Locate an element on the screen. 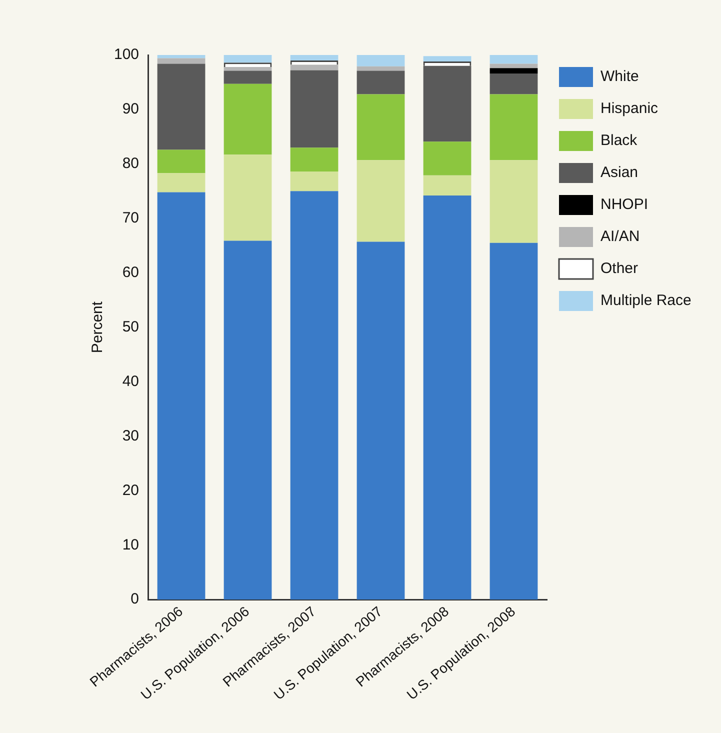  legend-label: Black is located at coordinates (619, 141).